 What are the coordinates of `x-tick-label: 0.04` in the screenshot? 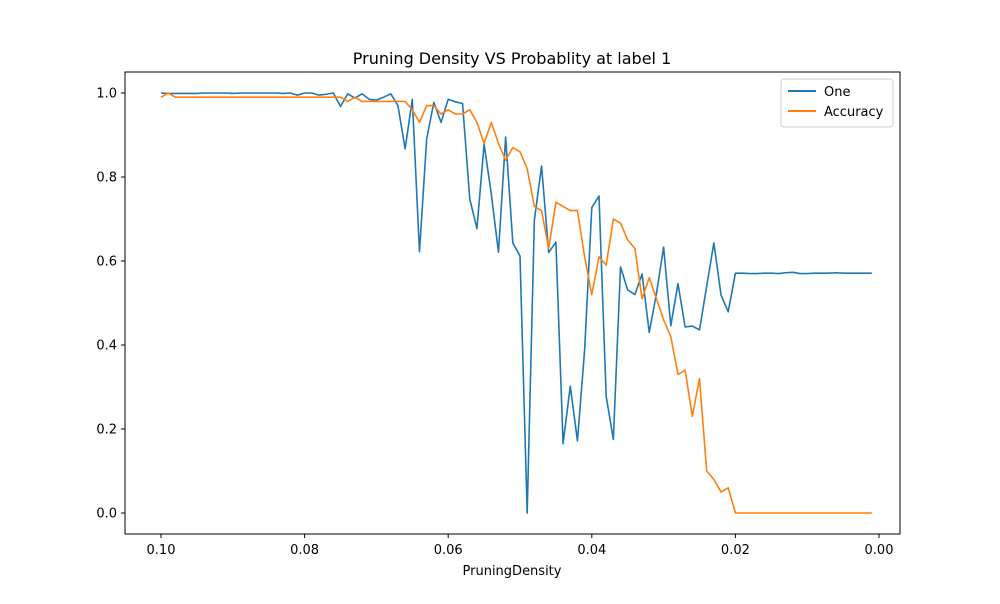 It's located at (591, 550).